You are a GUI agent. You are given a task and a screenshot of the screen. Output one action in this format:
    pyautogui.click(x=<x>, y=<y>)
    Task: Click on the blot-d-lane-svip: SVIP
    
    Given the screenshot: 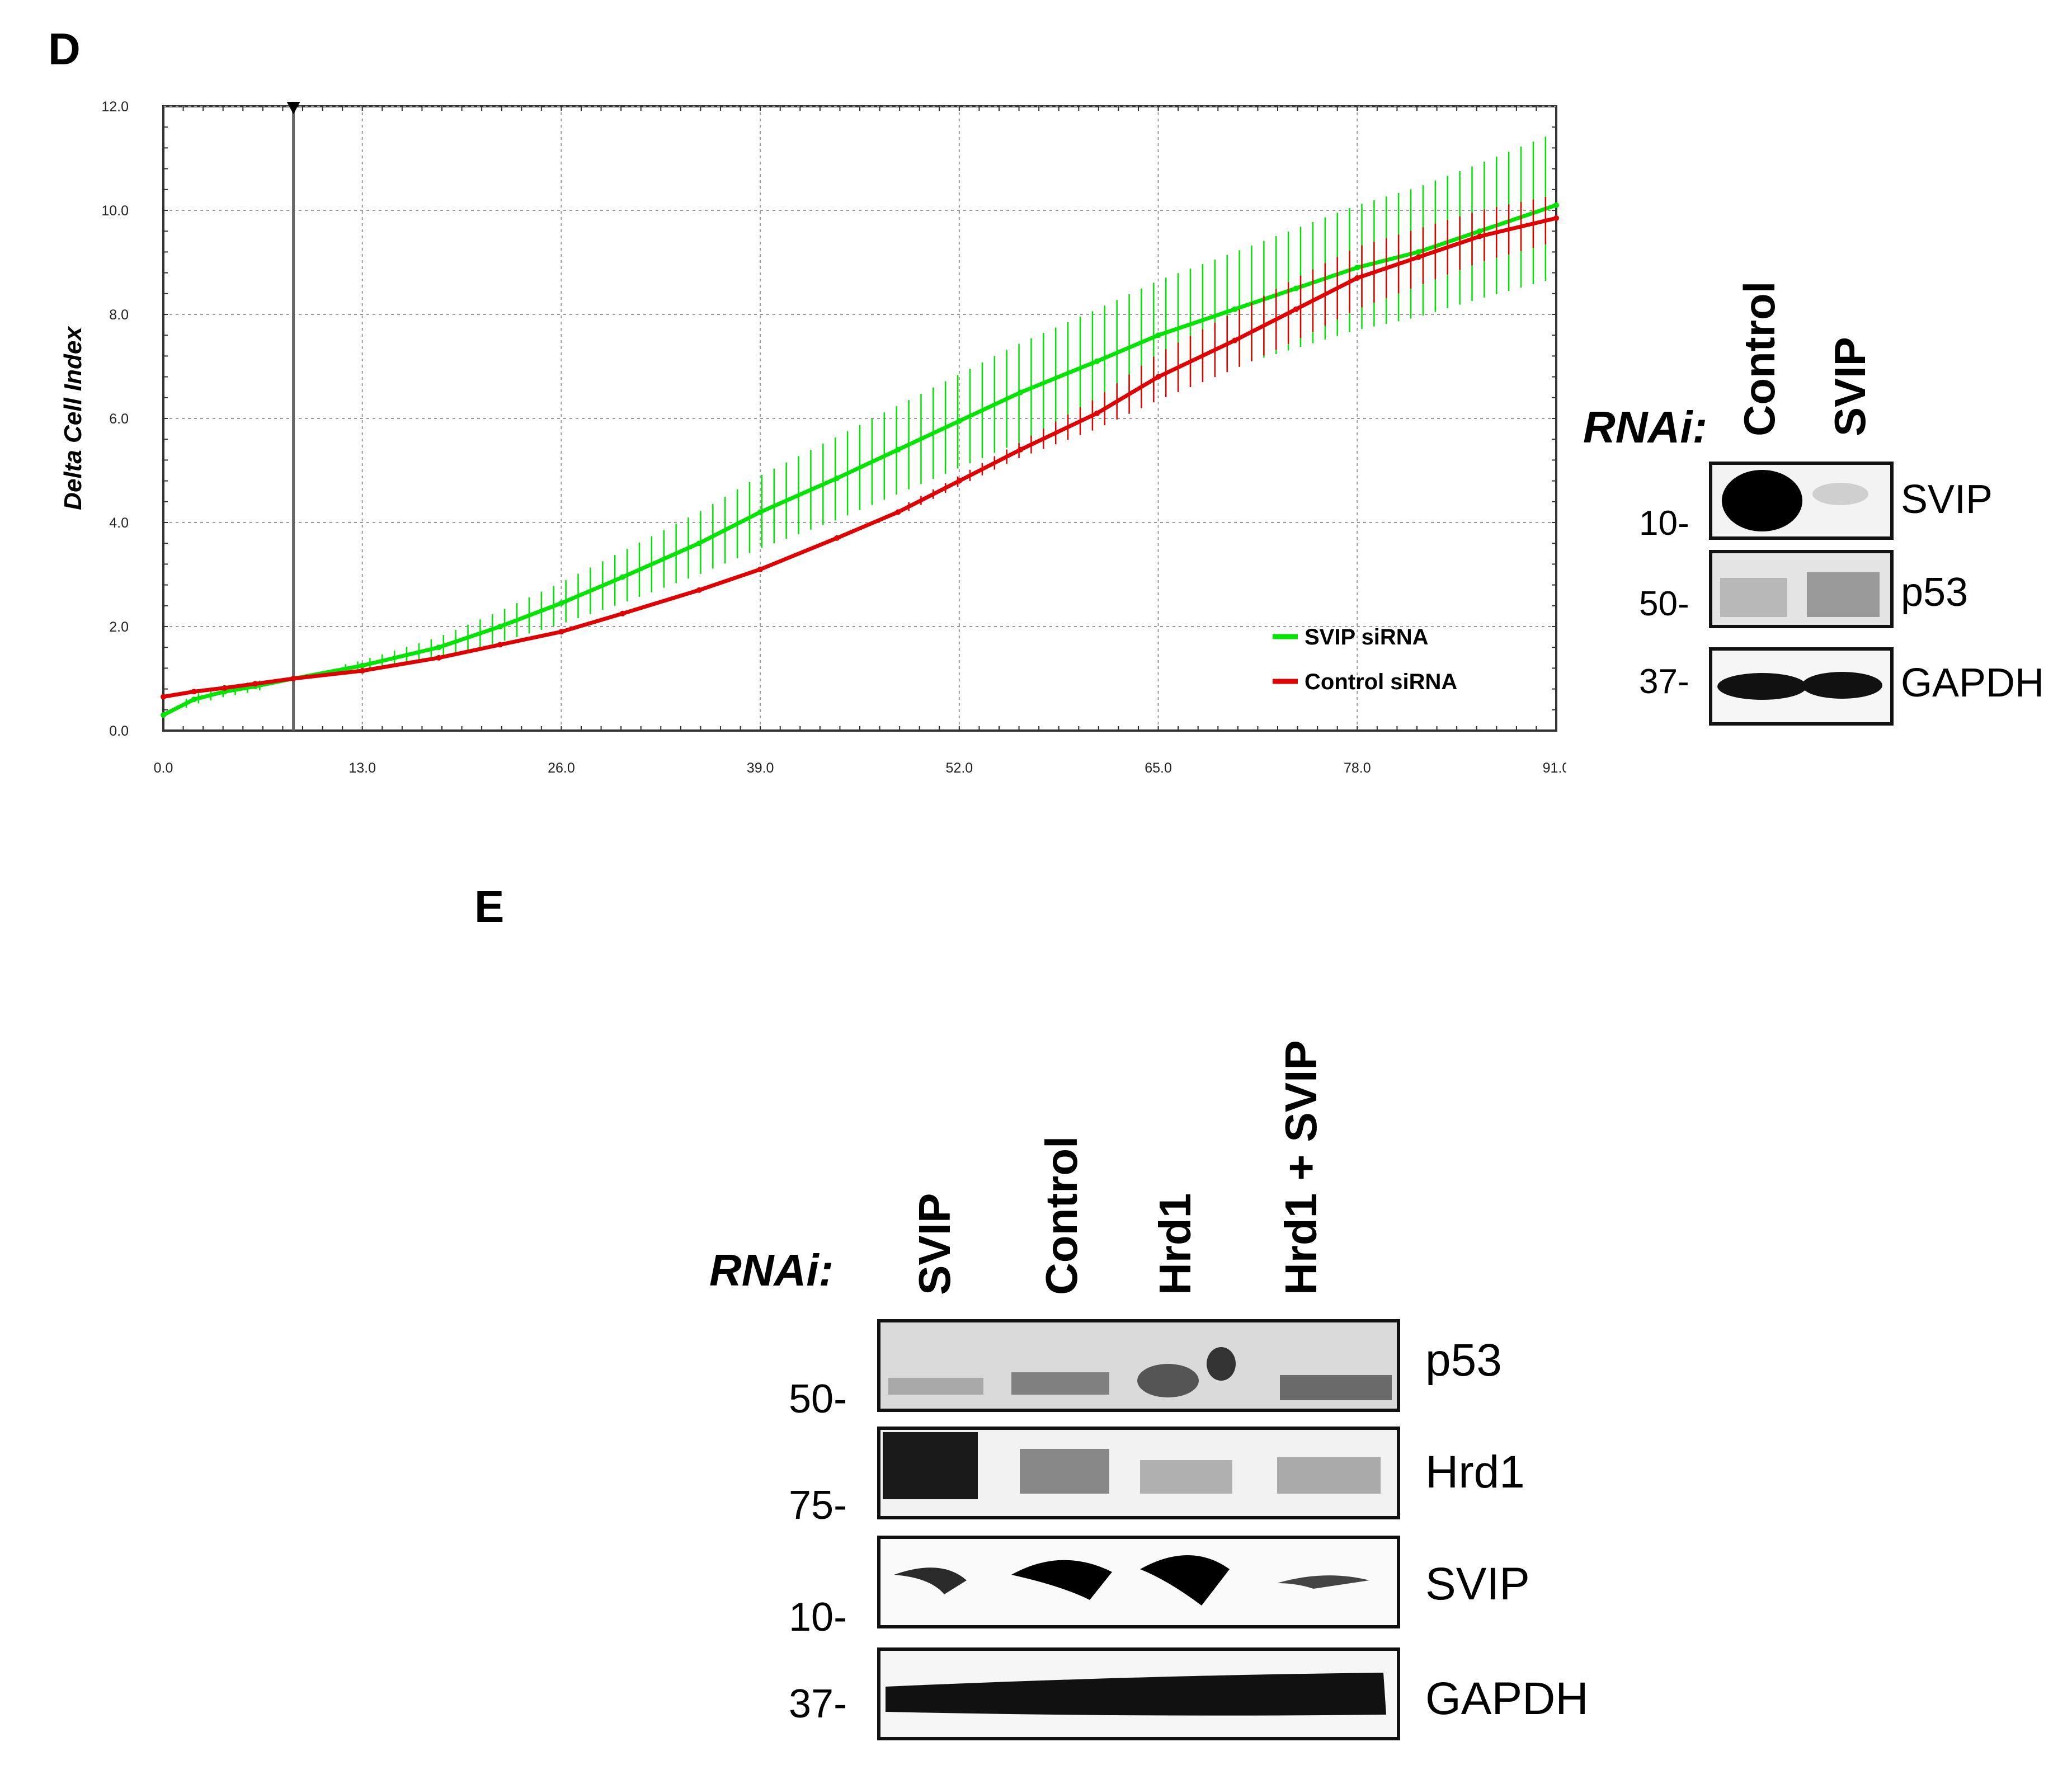 What is the action you would take?
    pyautogui.click(x=1850, y=386)
    